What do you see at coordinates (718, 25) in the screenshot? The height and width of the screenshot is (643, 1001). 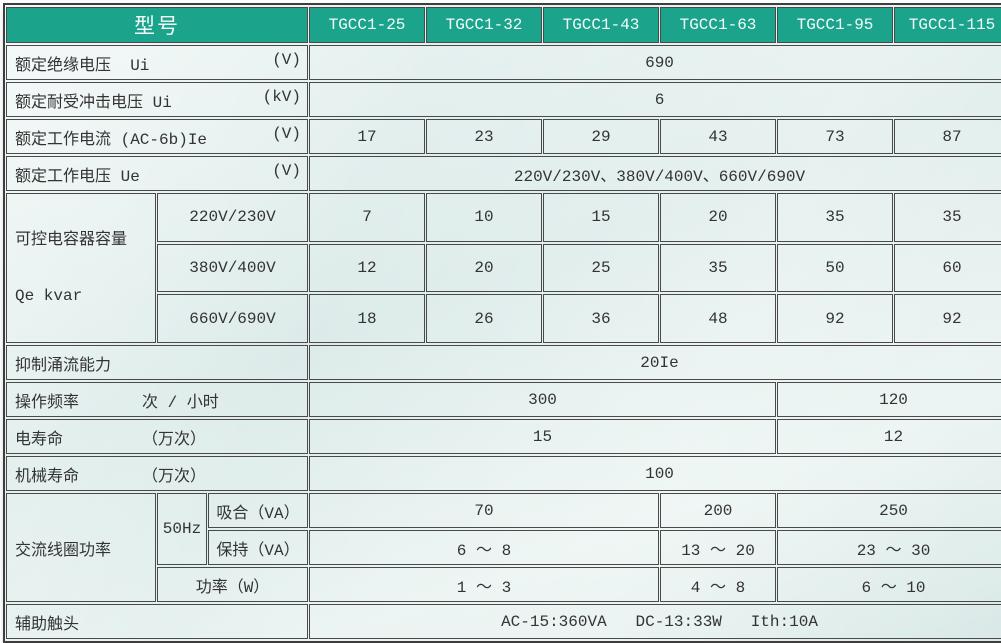 I see `model-column-header: TGCC1-63` at bounding box center [718, 25].